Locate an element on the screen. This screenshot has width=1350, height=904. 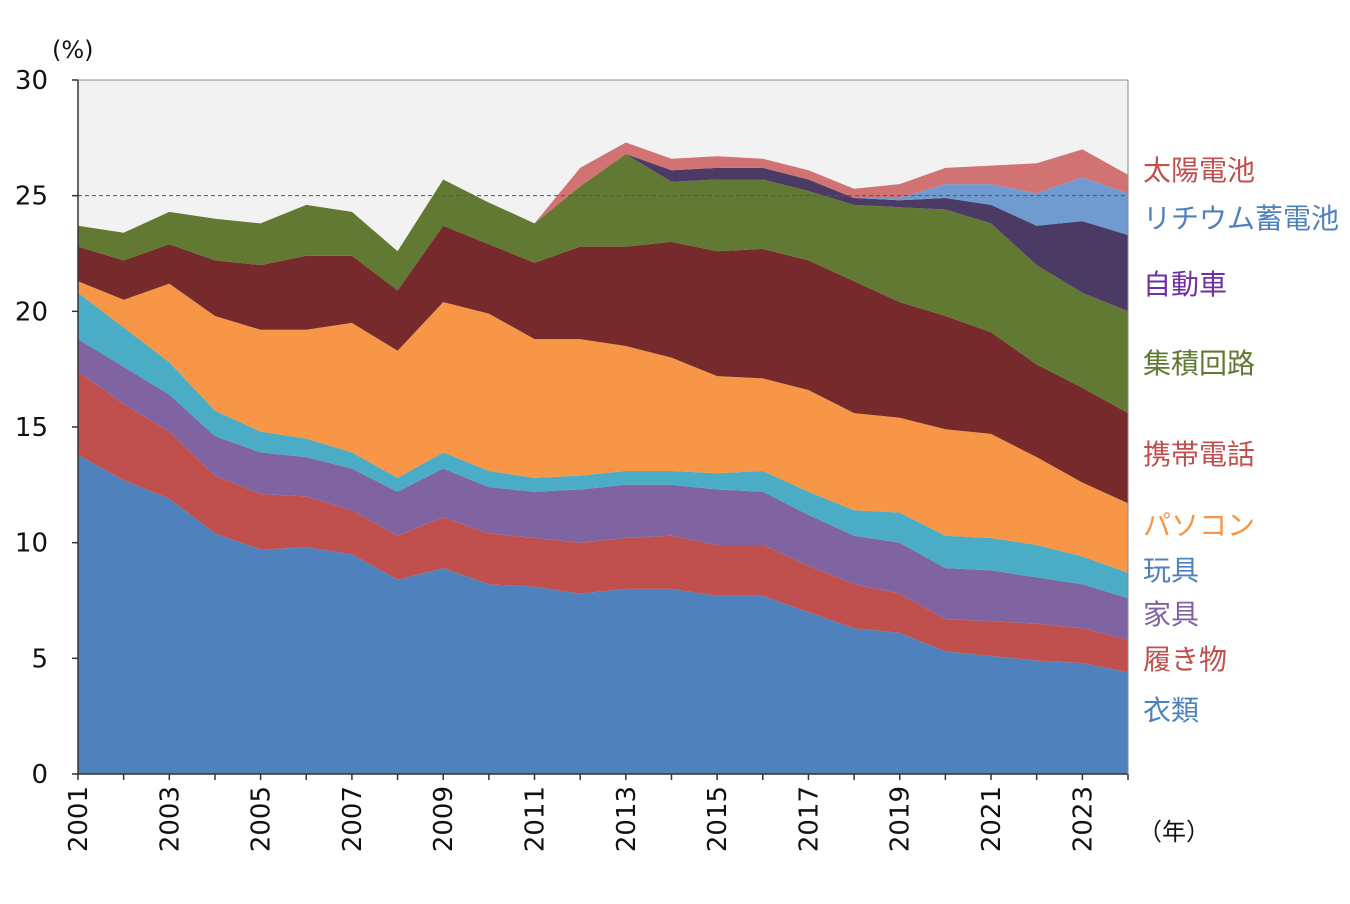
legend-label-5: パソコン is located at coordinates (1199, 525).